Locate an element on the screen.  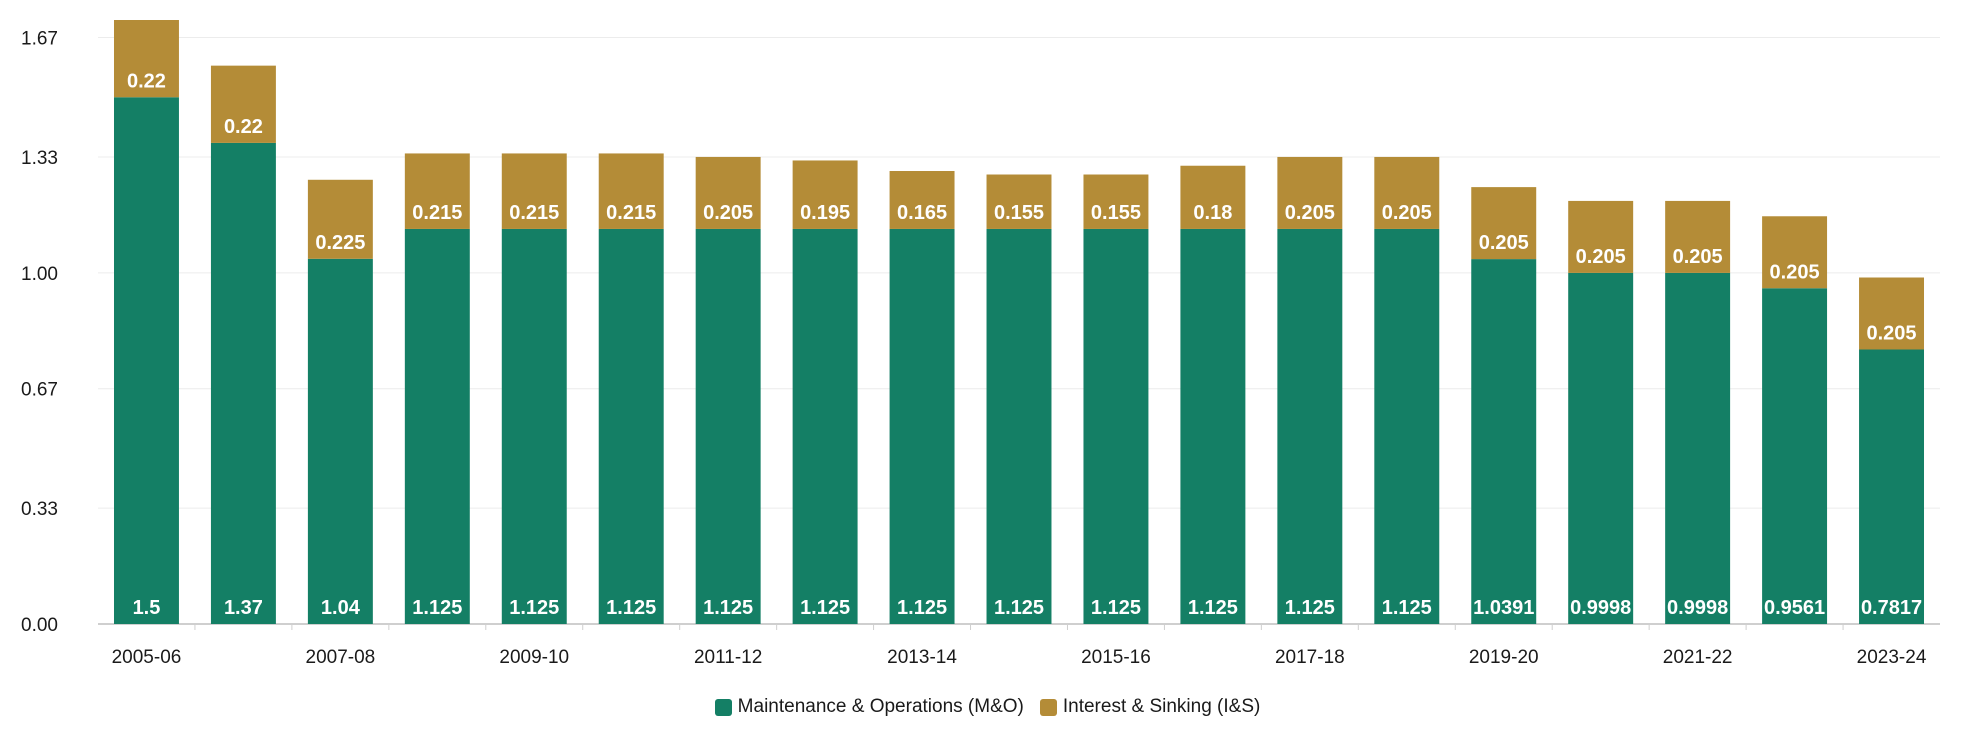
x-tick-label: 2005-06 is located at coordinates (147, 657).